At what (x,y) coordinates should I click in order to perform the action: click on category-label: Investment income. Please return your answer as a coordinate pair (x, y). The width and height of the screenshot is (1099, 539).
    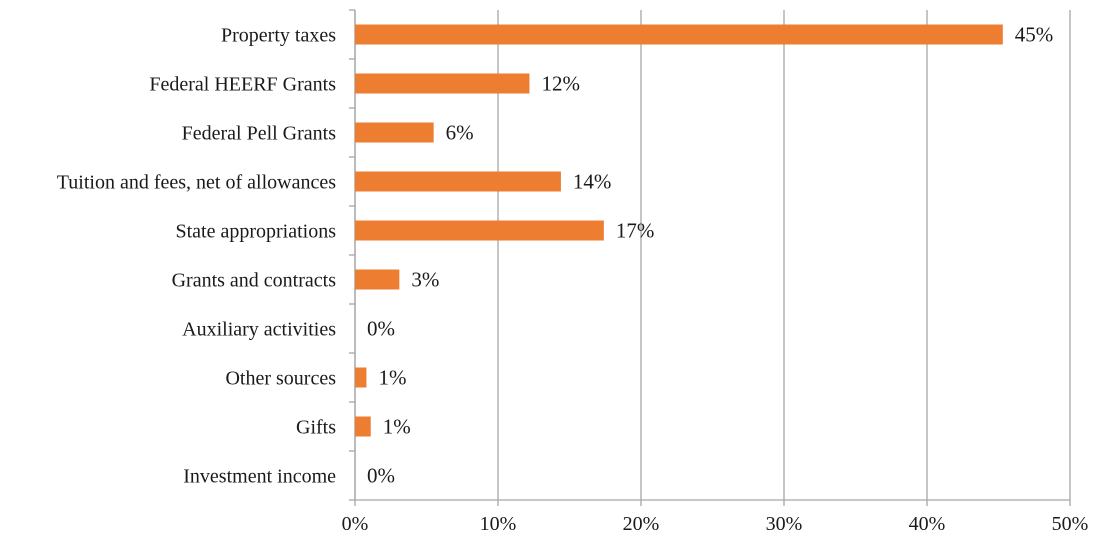
    Looking at the image, I should click on (259, 477).